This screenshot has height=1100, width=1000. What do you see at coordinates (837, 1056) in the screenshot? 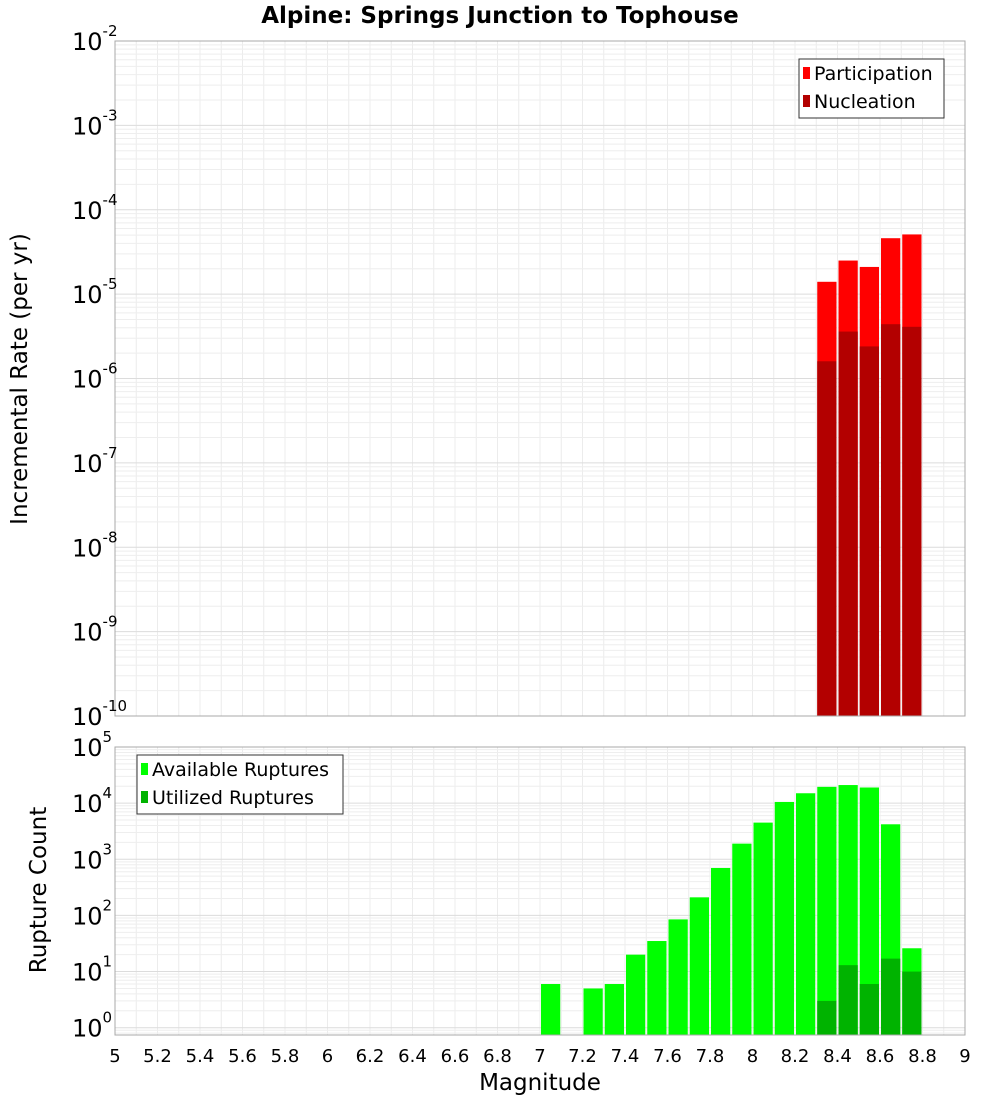
I see `x-tick-label: 8.4` at bounding box center [837, 1056].